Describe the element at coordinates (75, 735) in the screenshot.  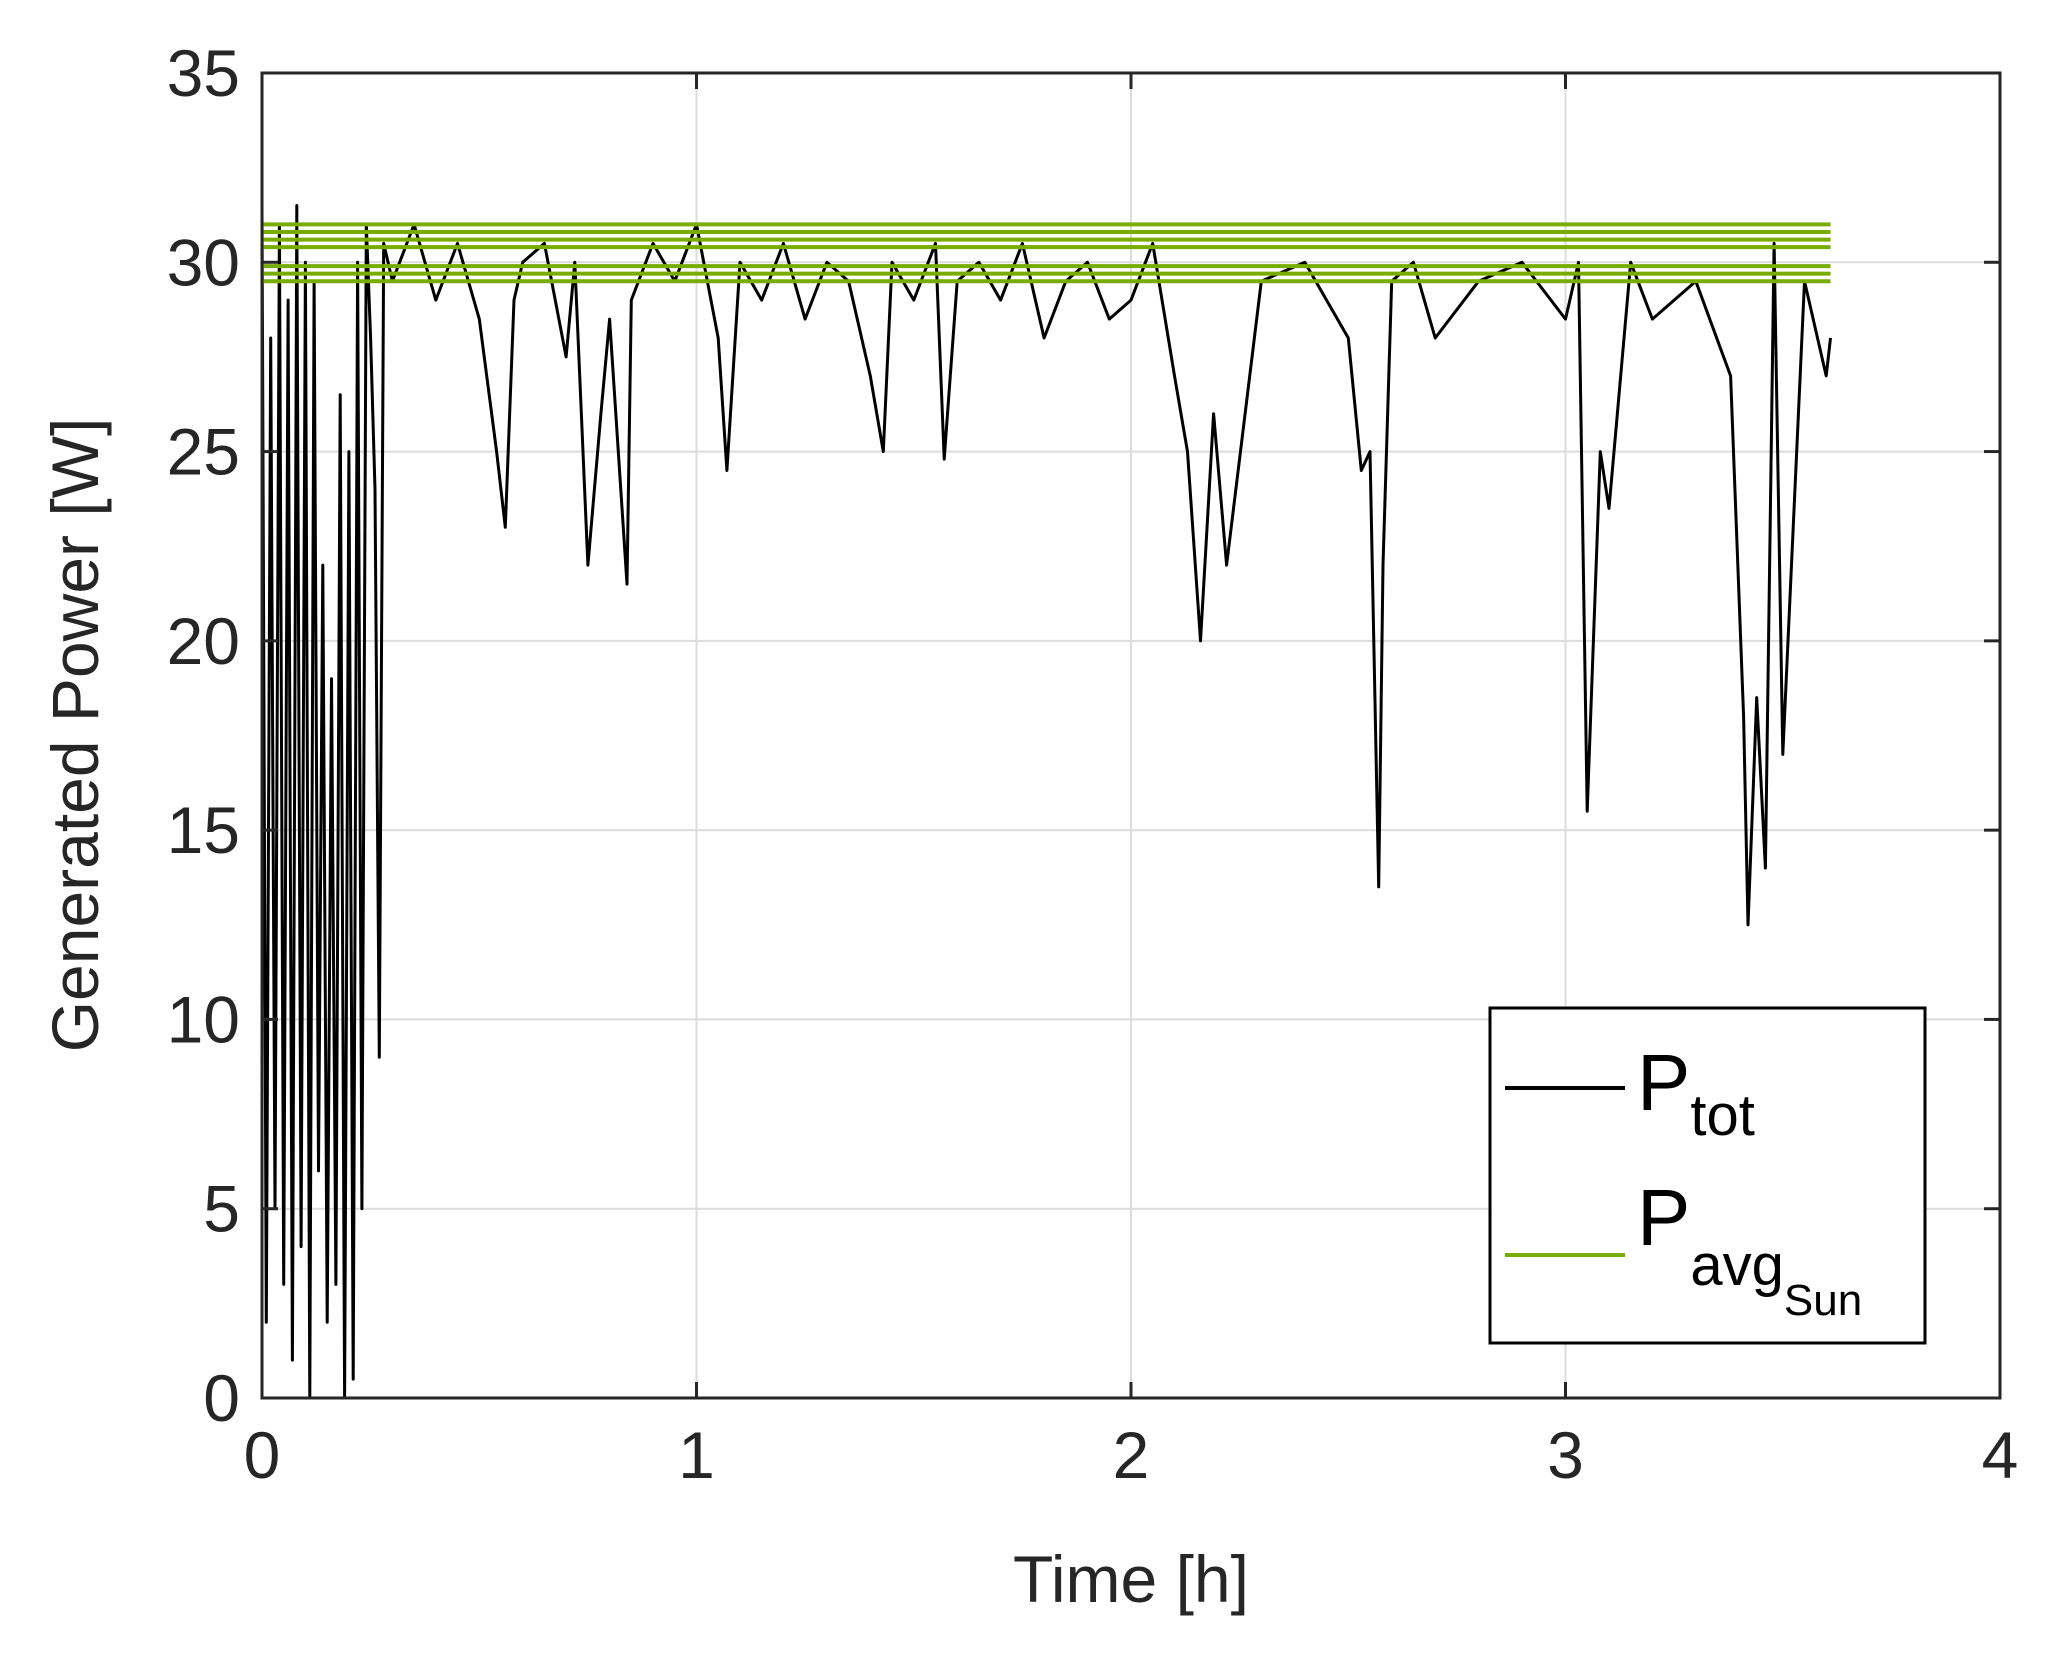
I see `y-axis-label: Generated Power [W]` at that location.